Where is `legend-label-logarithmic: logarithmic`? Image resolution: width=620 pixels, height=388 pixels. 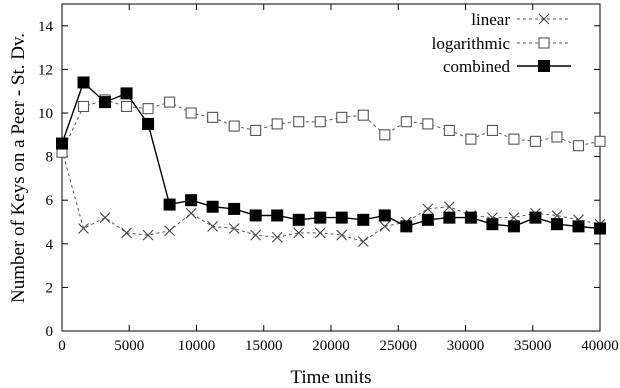 legend-label-logarithmic: logarithmic is located at coordinates (471, 43).